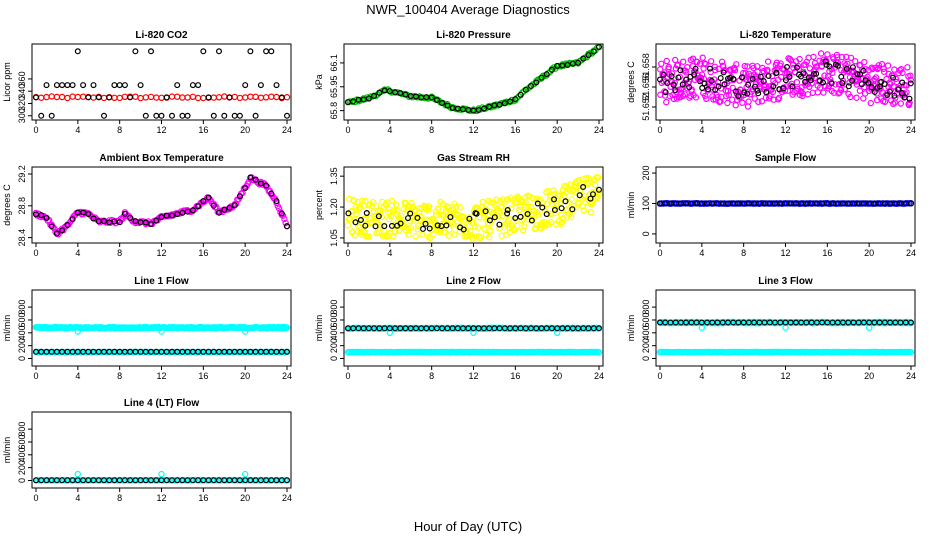 The image size is (936, 540). Describe the element at coordinates (785, 281) in the screenshot. I see `panel-title: Line 3 Flow` at that location.